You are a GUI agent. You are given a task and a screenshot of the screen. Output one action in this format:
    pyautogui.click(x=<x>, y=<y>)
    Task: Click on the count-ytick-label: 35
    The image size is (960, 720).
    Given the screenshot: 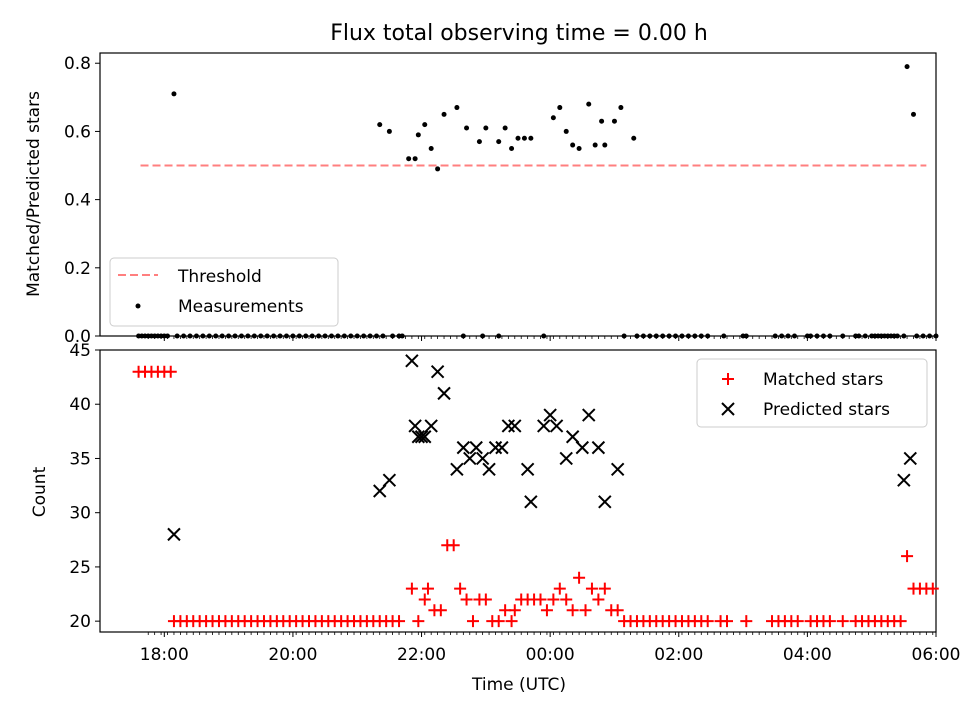 What is the action you would take?
    pyautogui.click(x=80, y=459)
    